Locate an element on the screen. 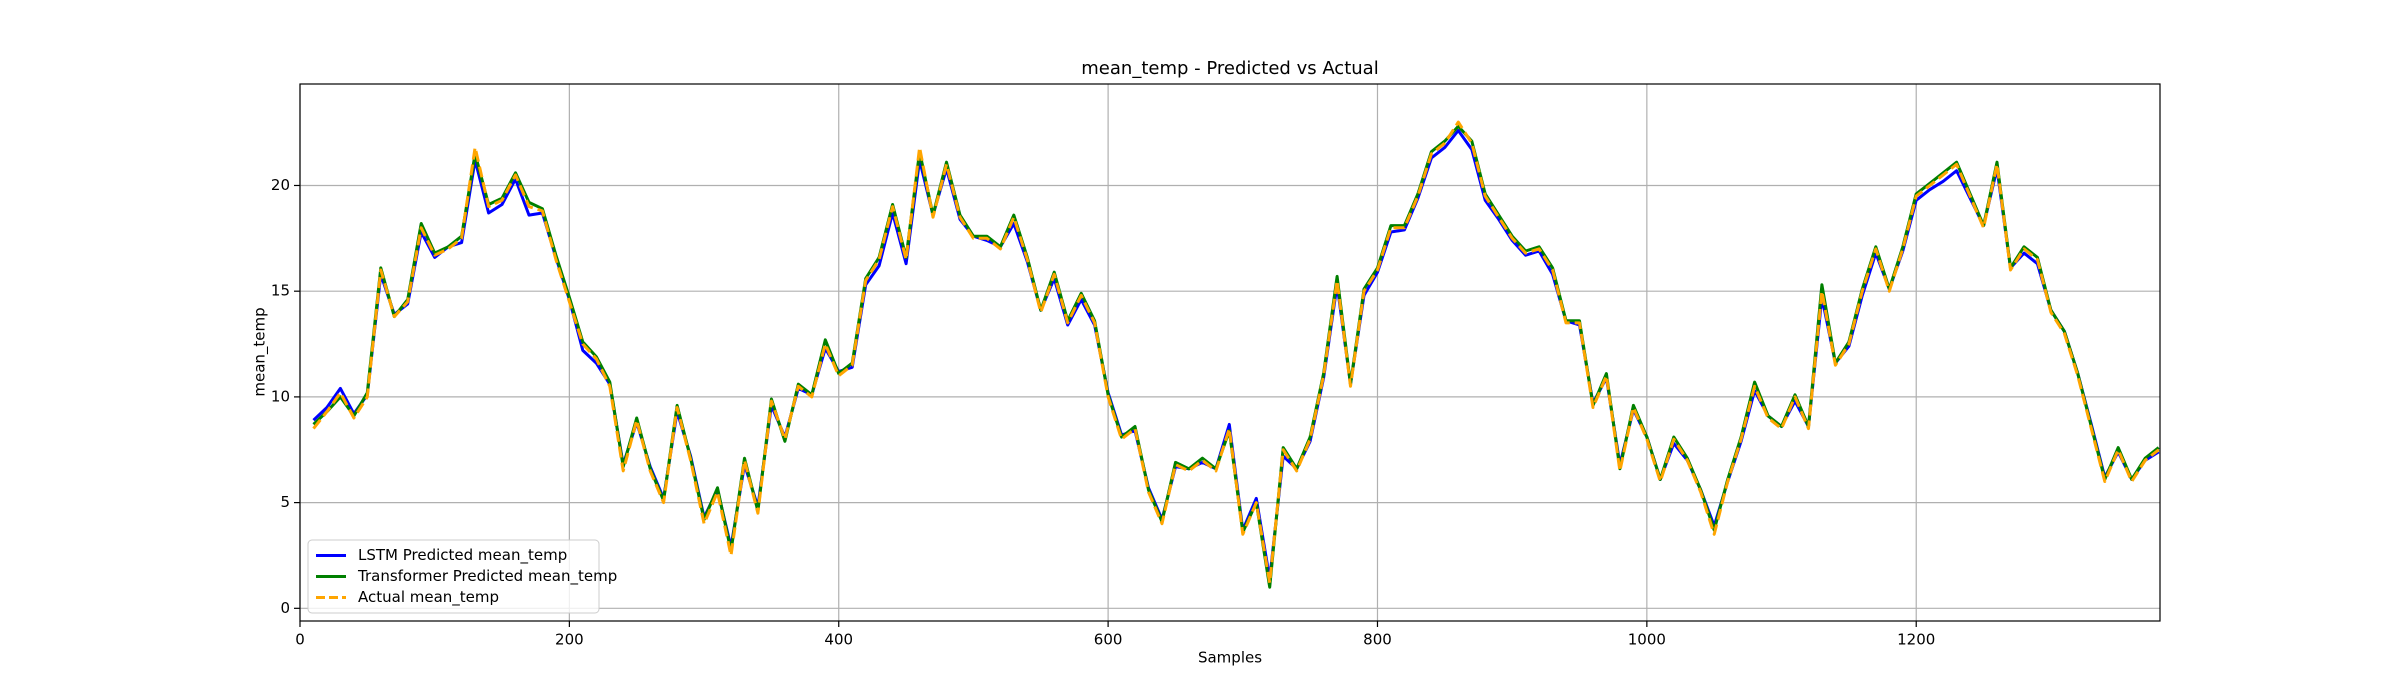  y-tick-label: 15 is located at coordinates (280, 291).